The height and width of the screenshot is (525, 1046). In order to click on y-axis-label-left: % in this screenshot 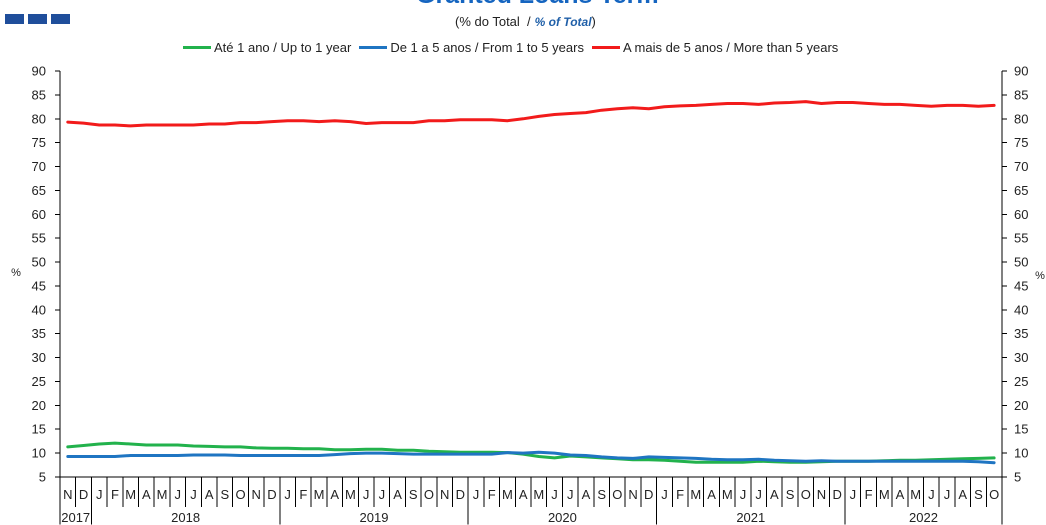, I will do `click(16, 273)`.